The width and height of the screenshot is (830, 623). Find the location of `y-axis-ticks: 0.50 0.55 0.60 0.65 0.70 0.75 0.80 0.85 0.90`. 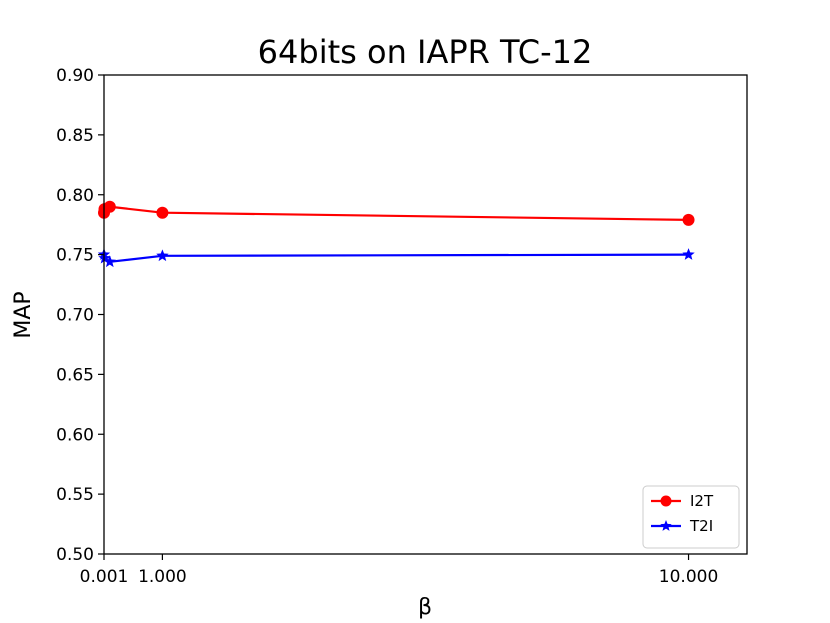

y-axis-ticks: 0.50 0.55 0.60 0.65 0.70 0.75 0.80 0.85 0.90 is located at coordinates (80, 315).